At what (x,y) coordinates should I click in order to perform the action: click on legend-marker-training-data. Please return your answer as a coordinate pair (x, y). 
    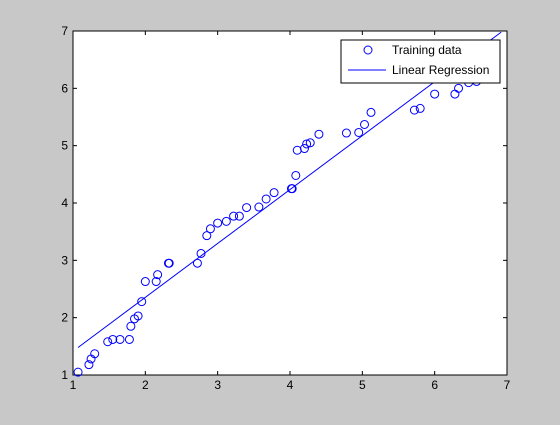
    Looking at the image, I should click on (368, 50).